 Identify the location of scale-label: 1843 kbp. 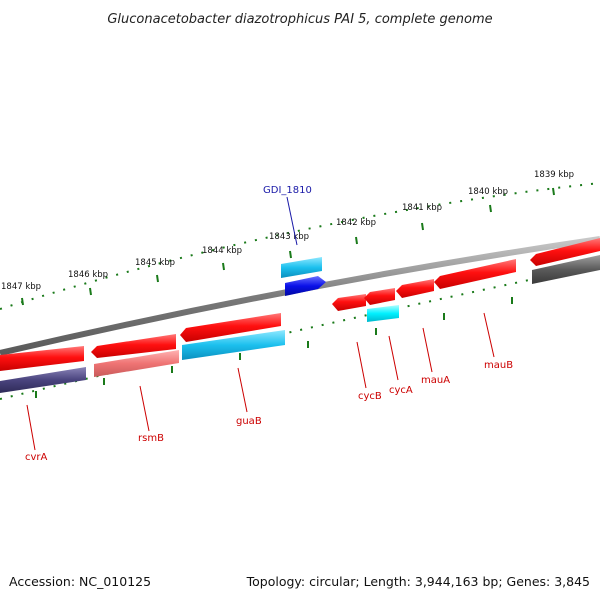
(289, 237).